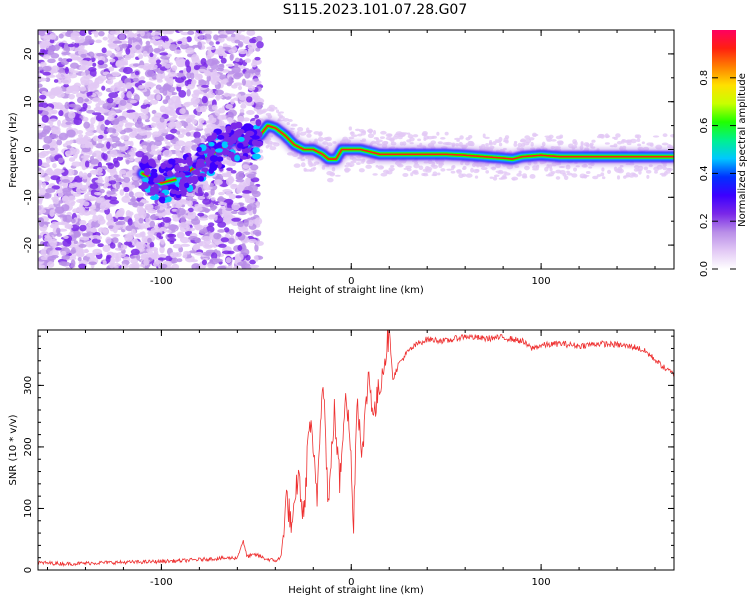  I want to click on colorbar-tick-label: 0.4, so click(704, 173).